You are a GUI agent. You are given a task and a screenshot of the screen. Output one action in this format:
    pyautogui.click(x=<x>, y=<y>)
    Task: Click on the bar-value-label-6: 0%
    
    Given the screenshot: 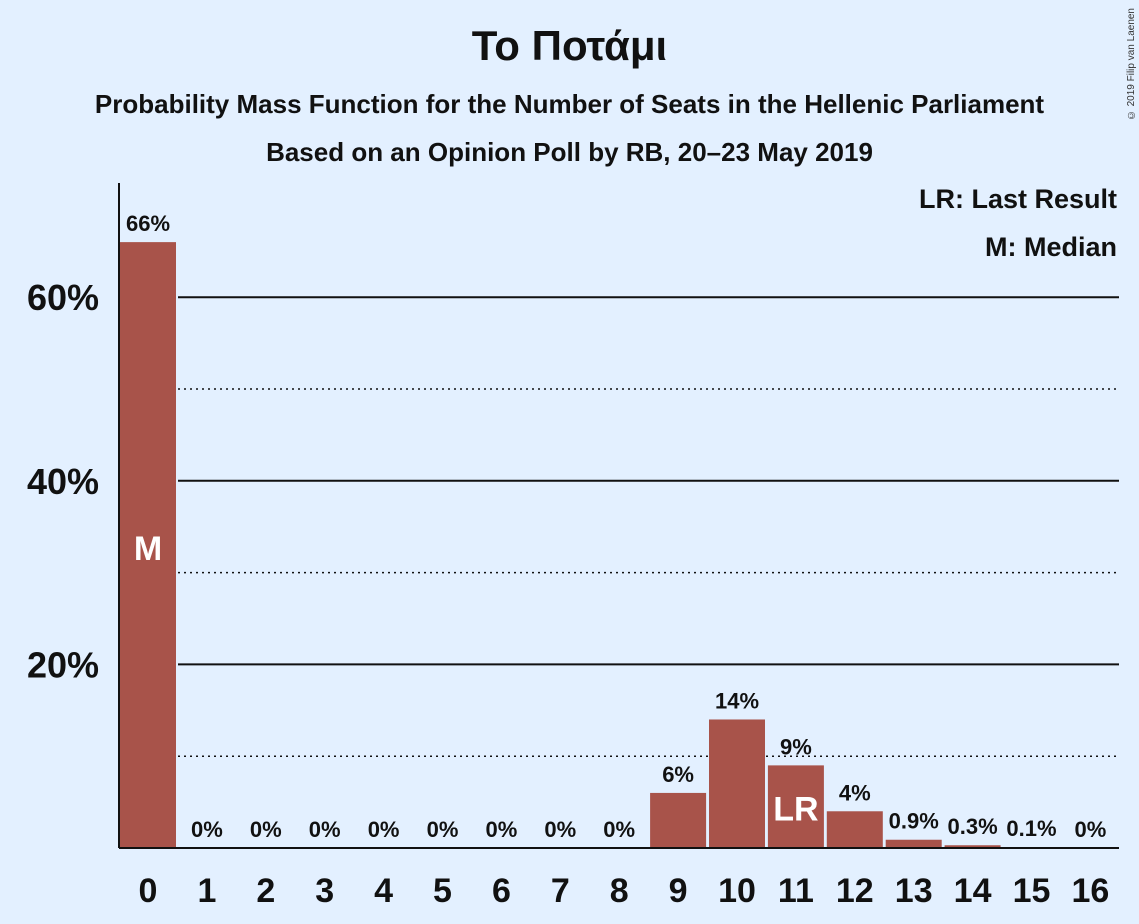 What is the action you would take?
    pyautogui.click(x=502, y=829)
    